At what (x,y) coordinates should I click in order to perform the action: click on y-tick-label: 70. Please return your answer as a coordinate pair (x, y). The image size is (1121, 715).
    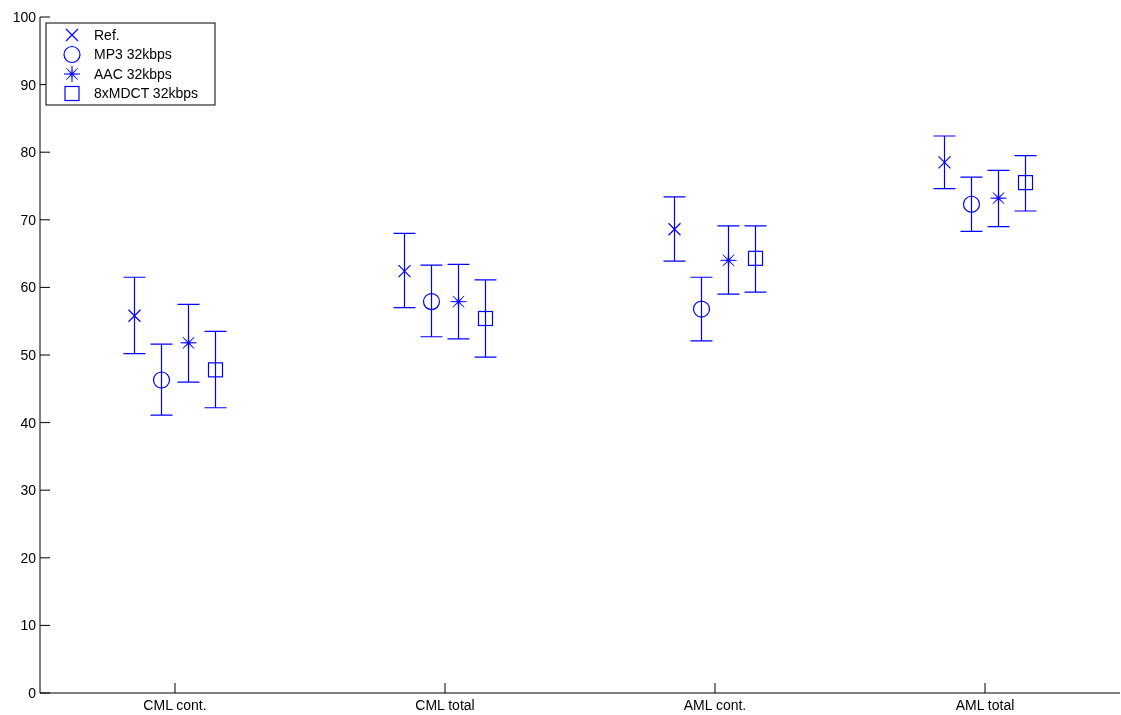
    Looking at the image, I should click on (28, 219).